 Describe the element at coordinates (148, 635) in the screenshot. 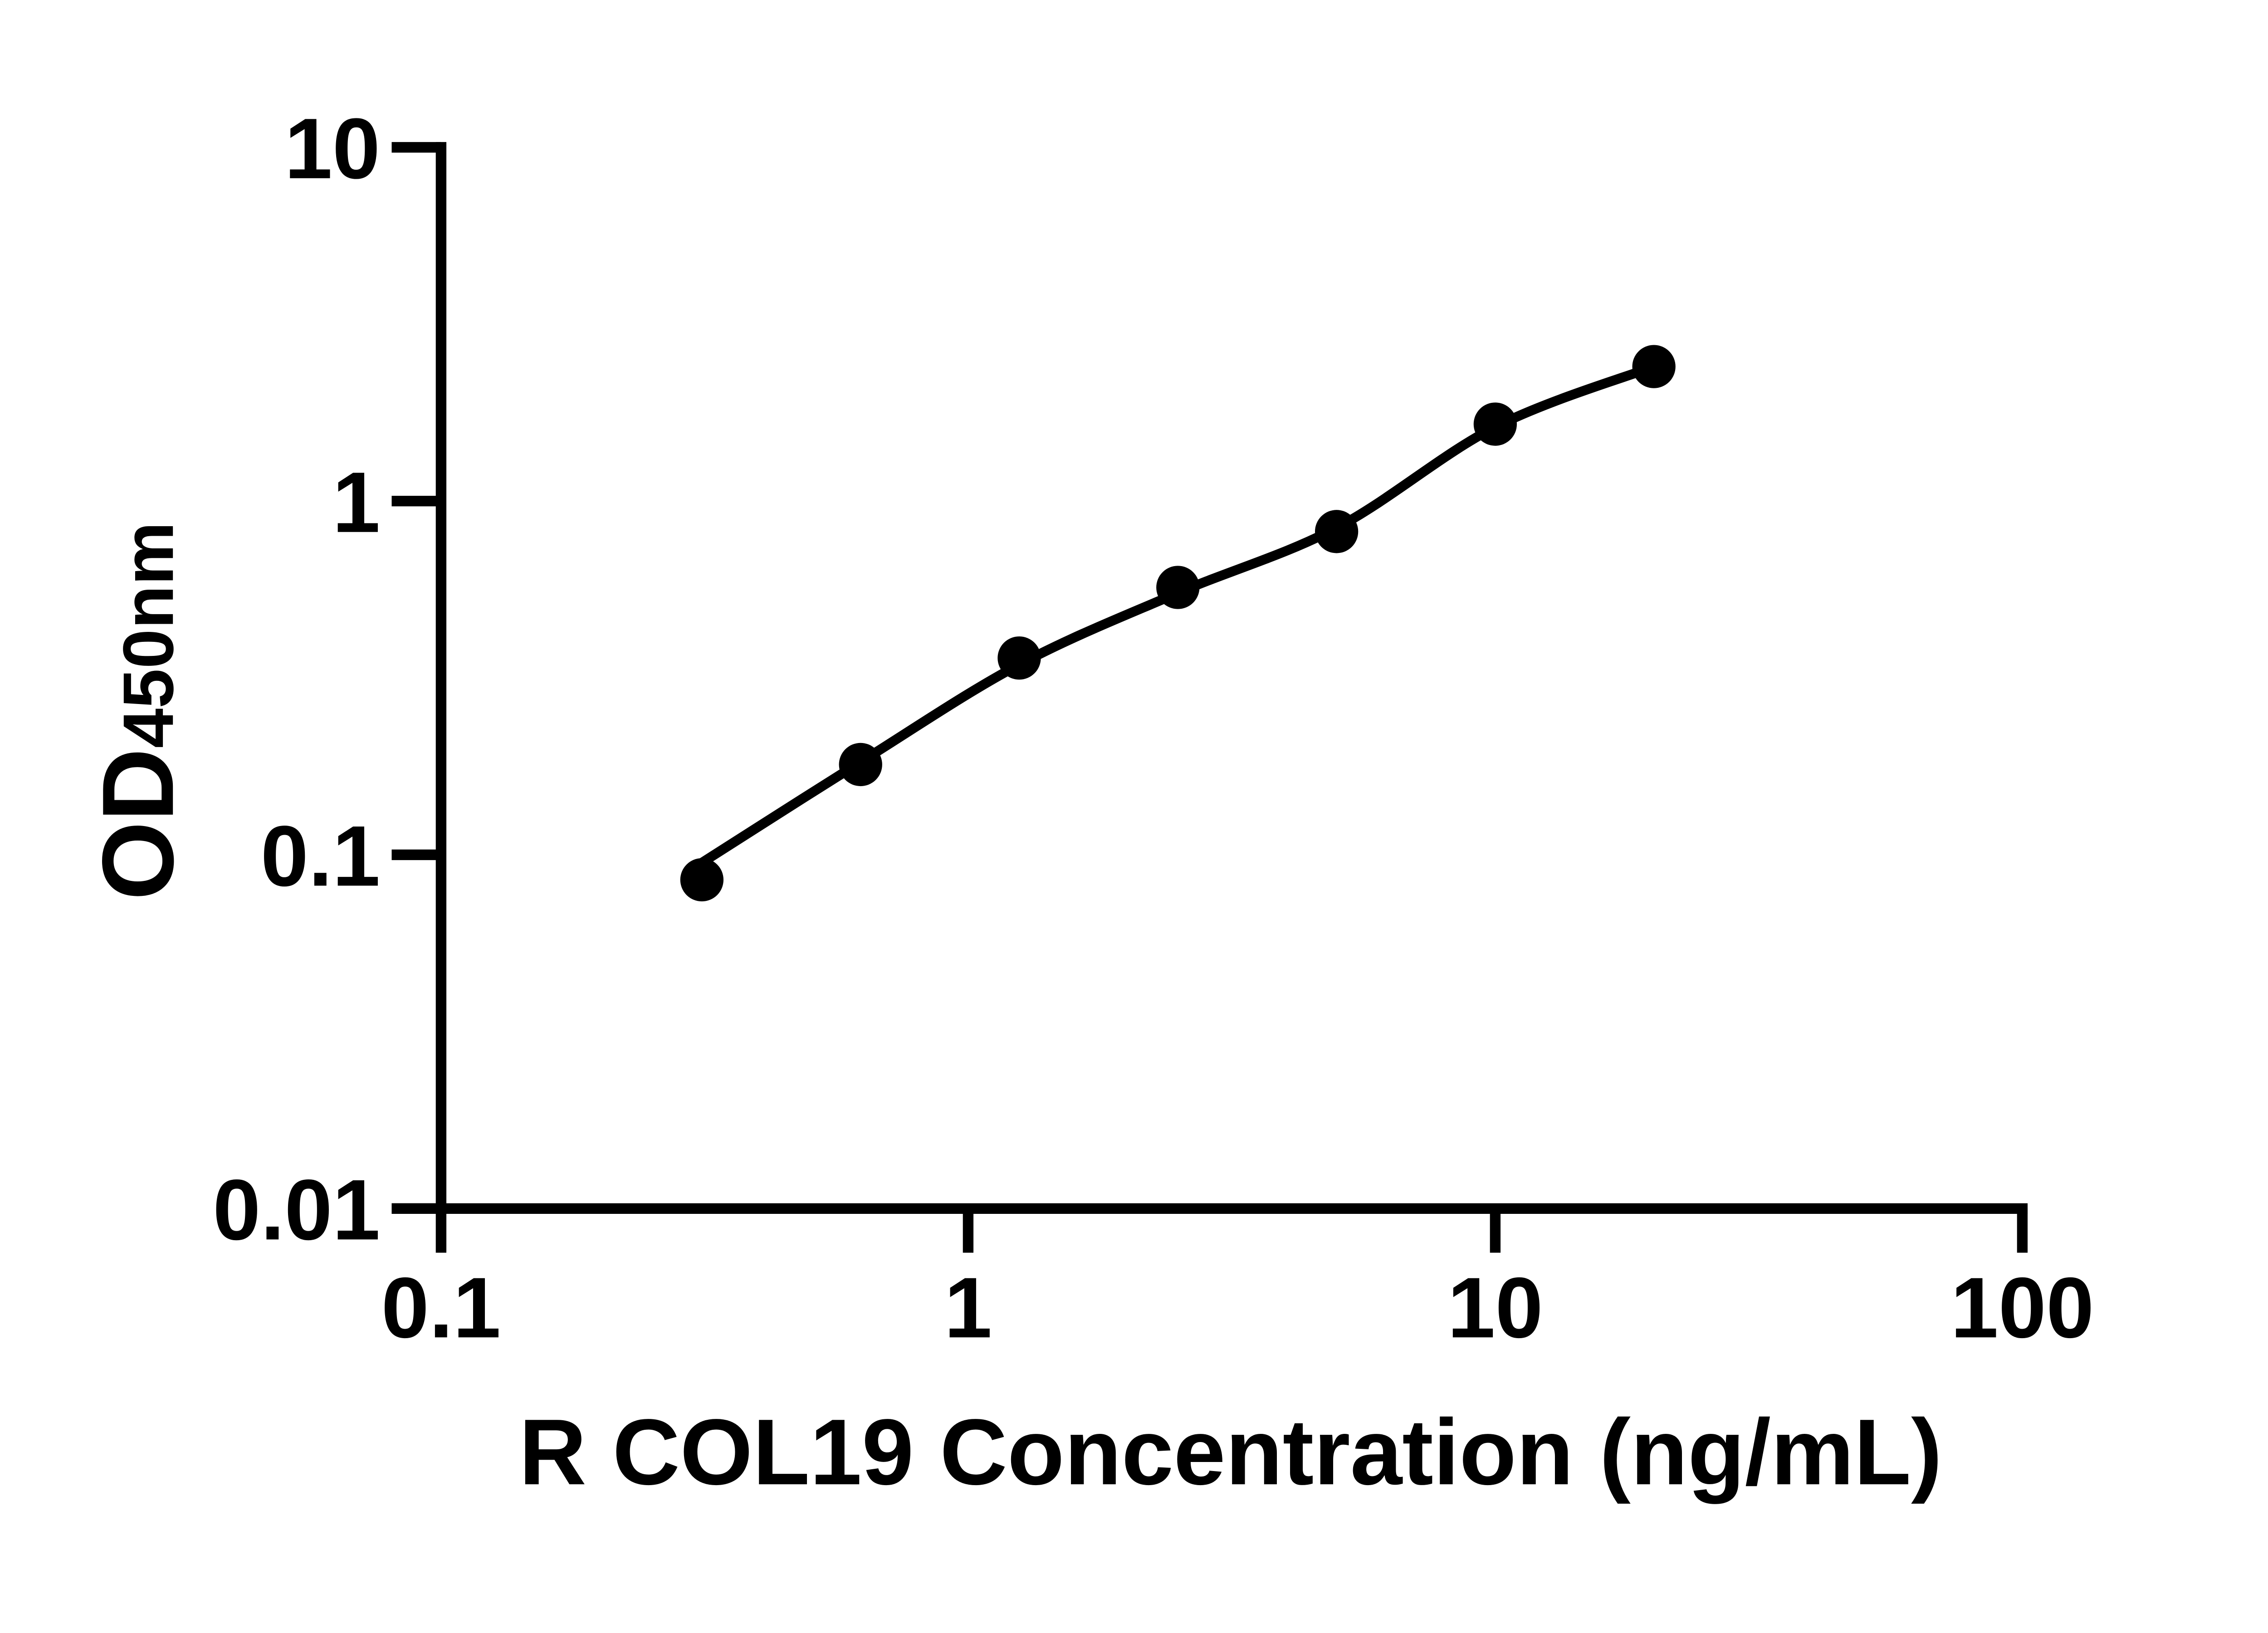

I see `y-axis-title-subscript: 450nm` at that location.